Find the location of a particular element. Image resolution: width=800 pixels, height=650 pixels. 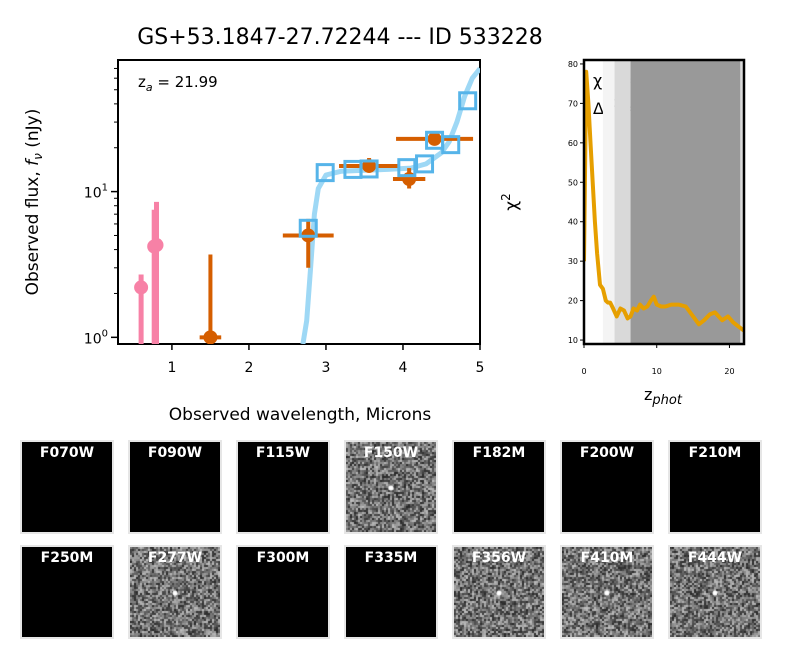

chi2-xlabel: zphot is located at coordinates (663, 396).